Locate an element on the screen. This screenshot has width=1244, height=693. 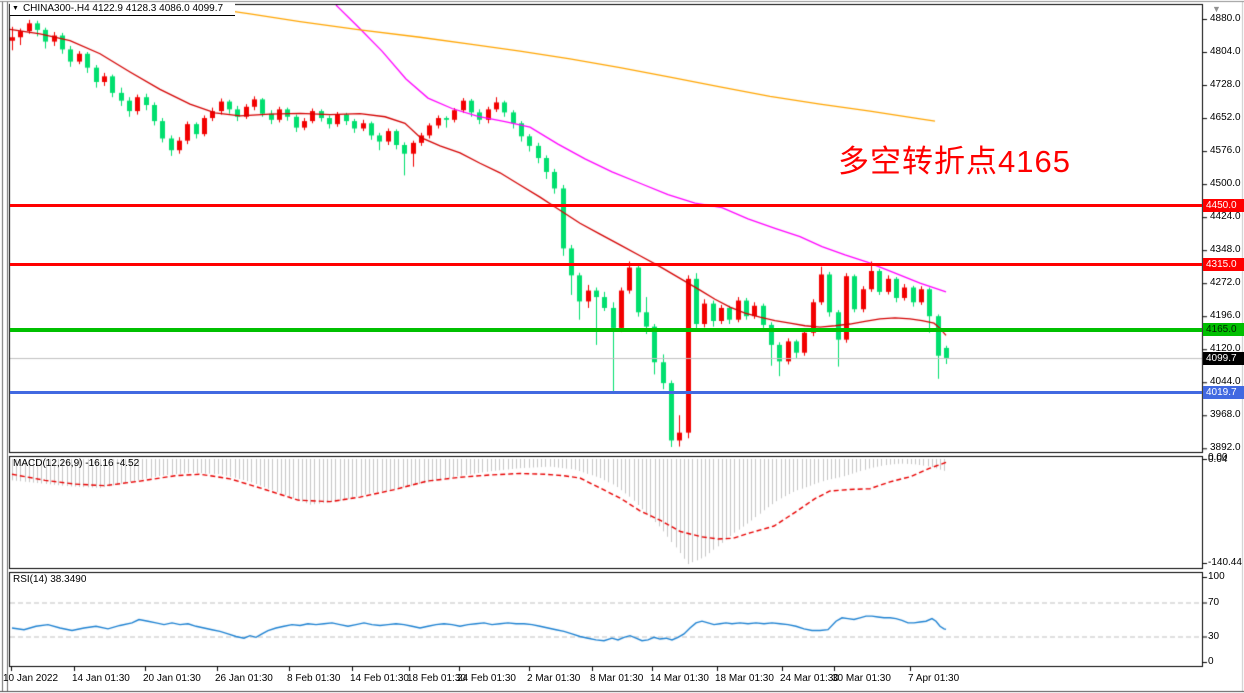
price-axis-label: 4120.0 is located at coordinates (1225, 349).